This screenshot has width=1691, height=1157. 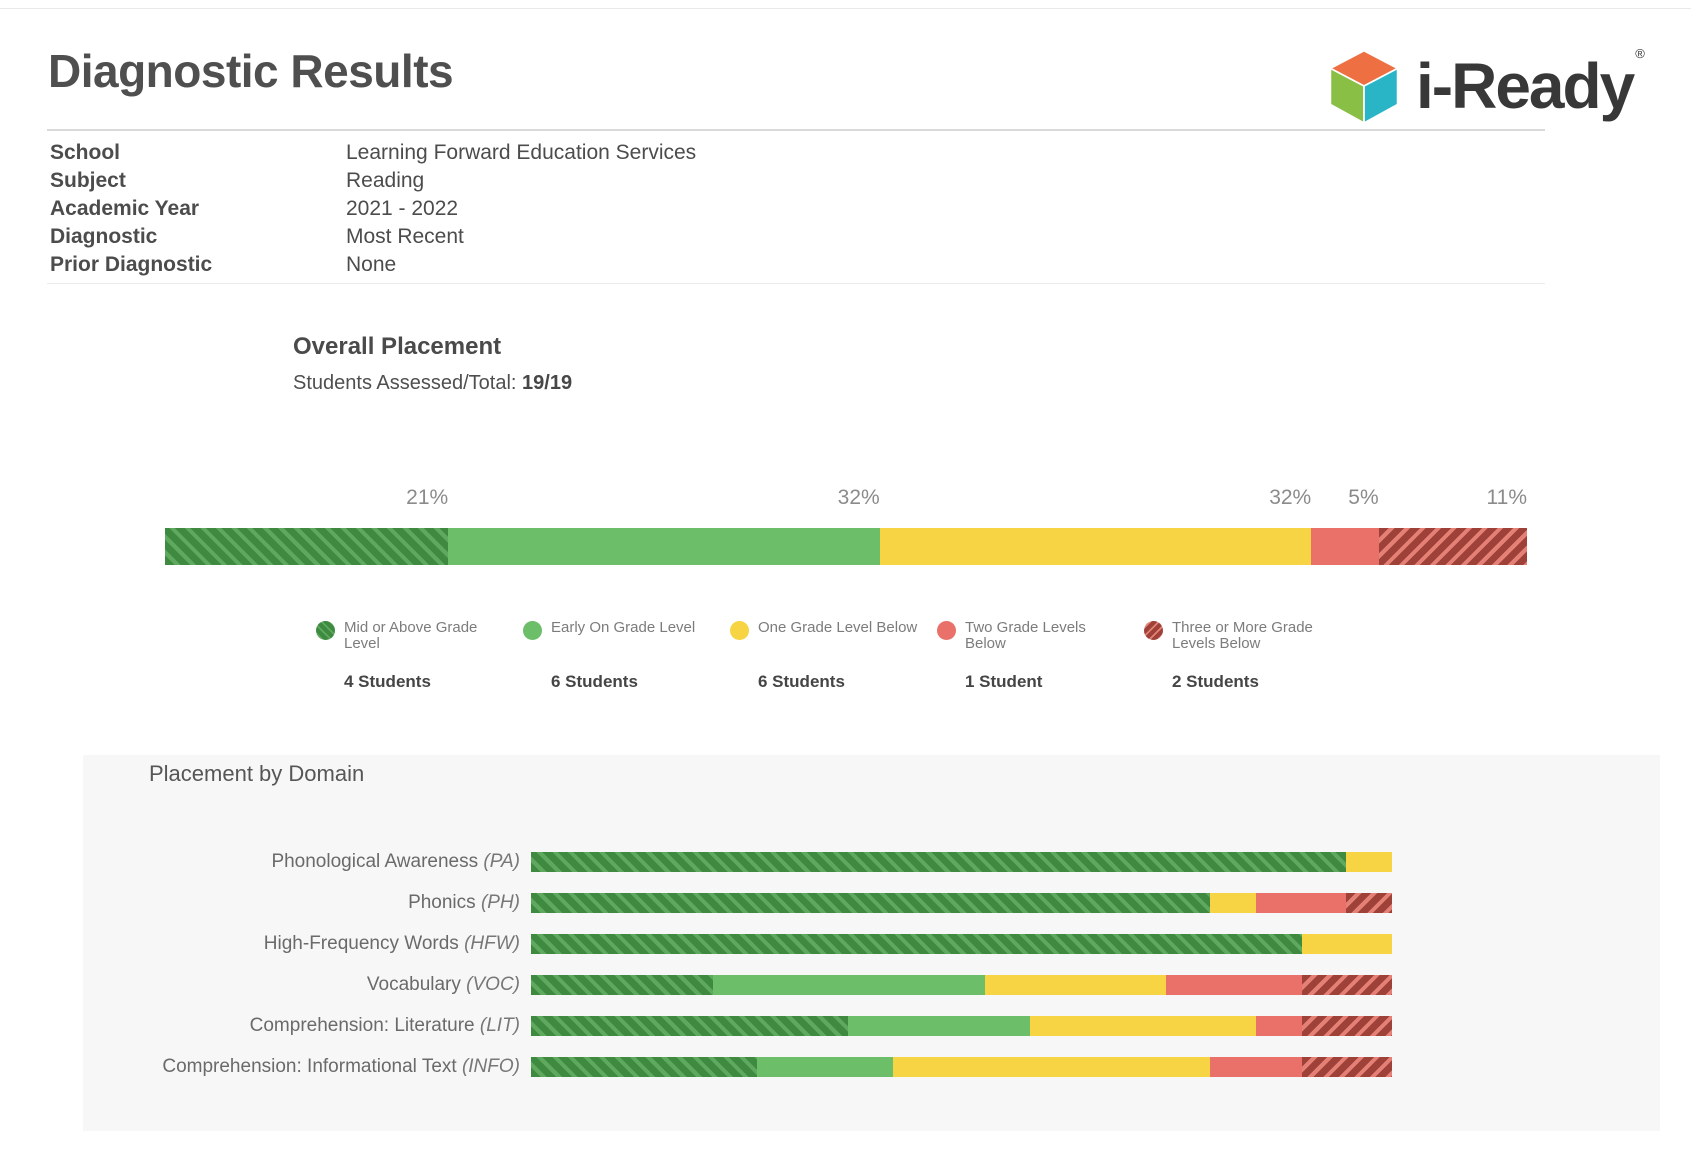 I want to click on legend-item-head: Mid or Above Grade Level, so click(x=419, y=641).